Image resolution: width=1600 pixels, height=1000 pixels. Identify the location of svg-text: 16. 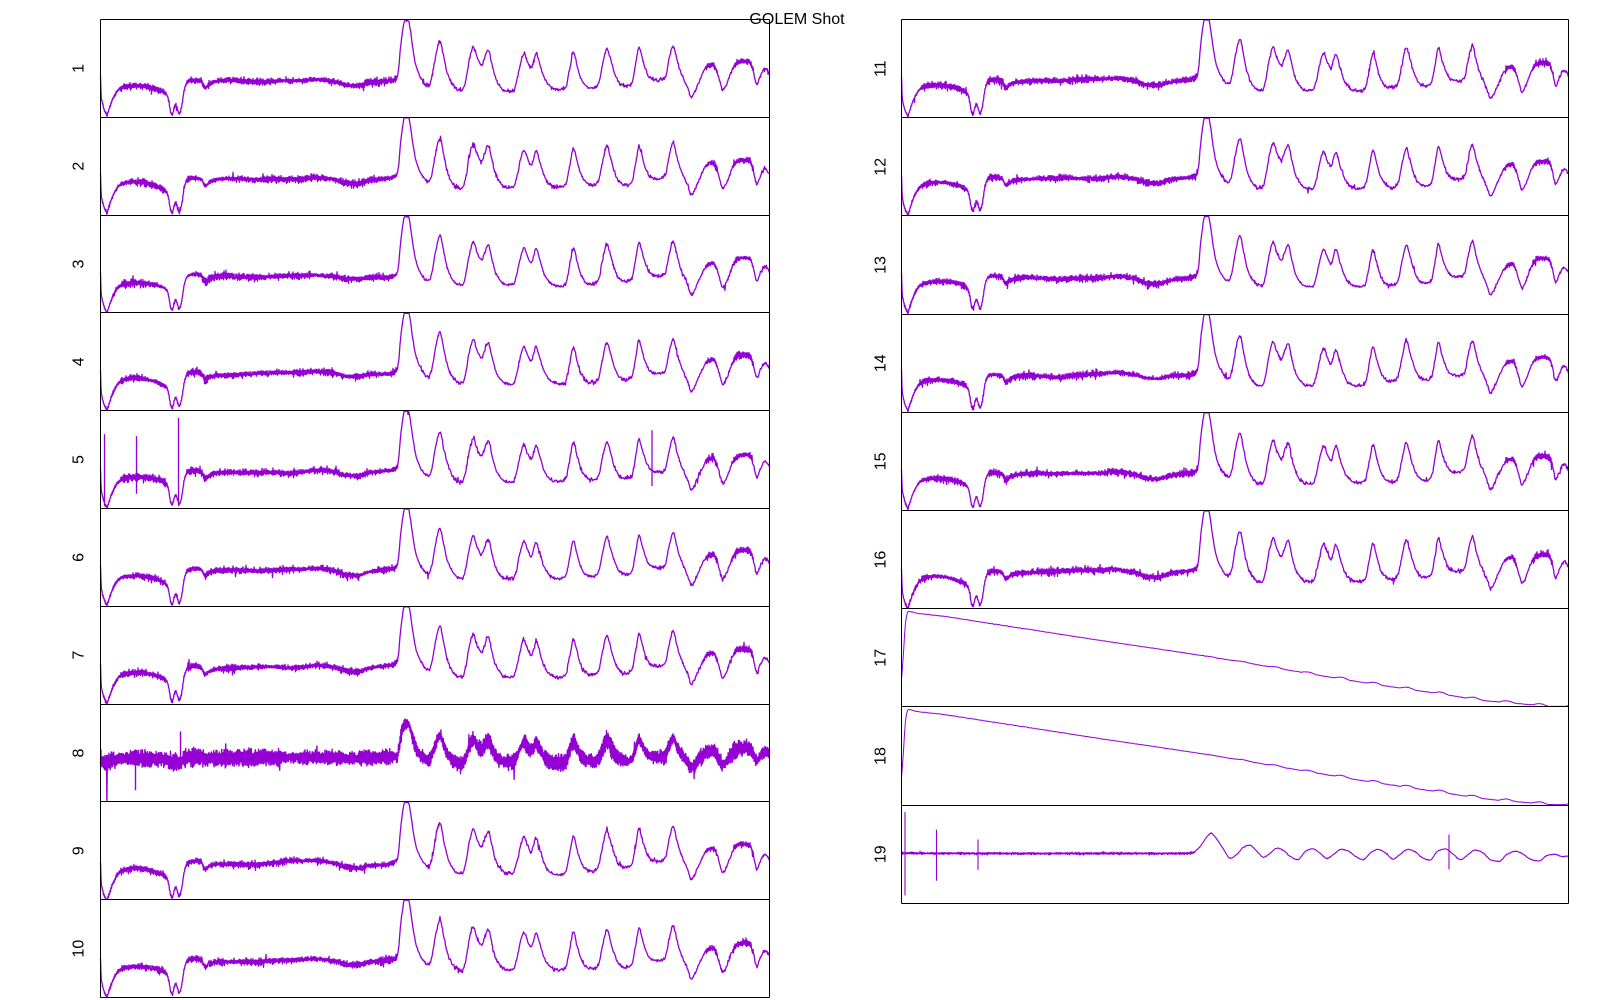
(881, 560).